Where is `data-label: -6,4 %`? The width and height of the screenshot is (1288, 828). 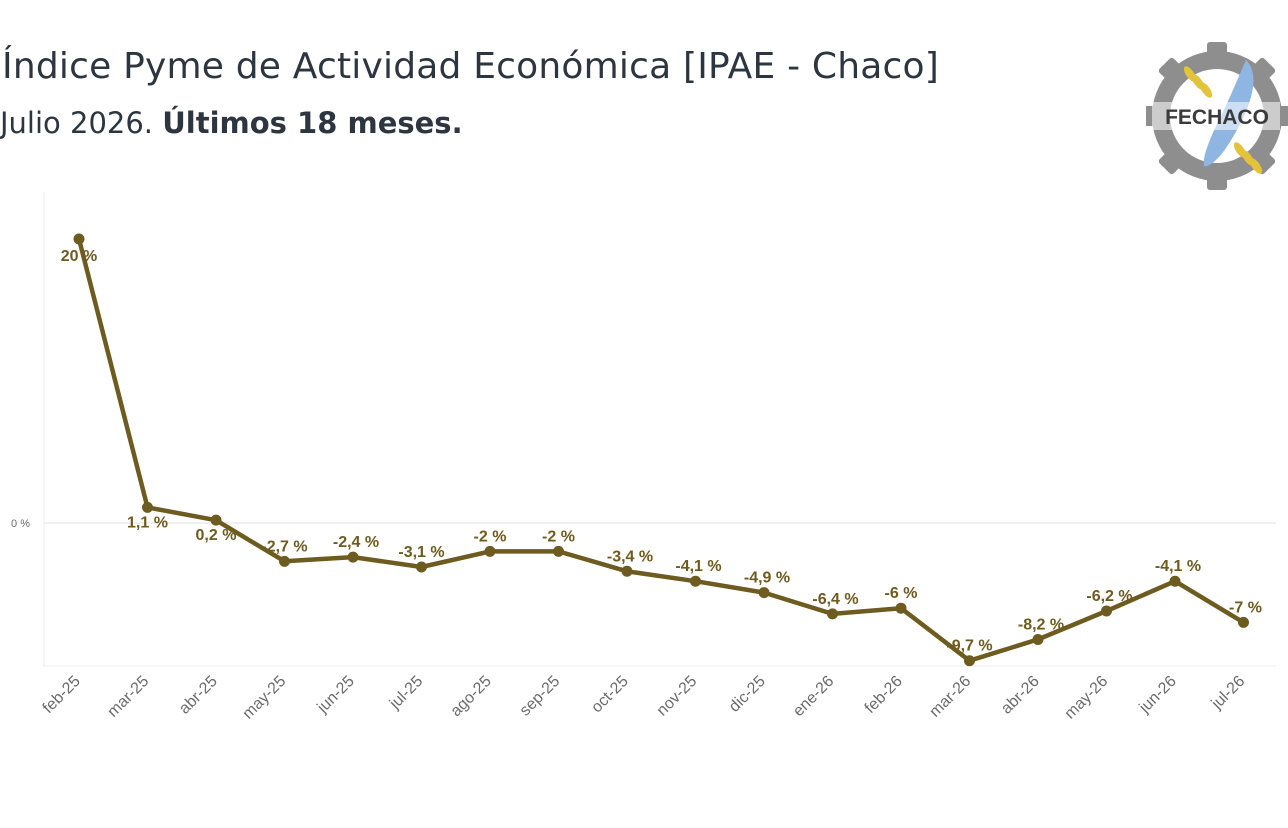
data-label: -6,4 % is located at coordinates (835, 599).